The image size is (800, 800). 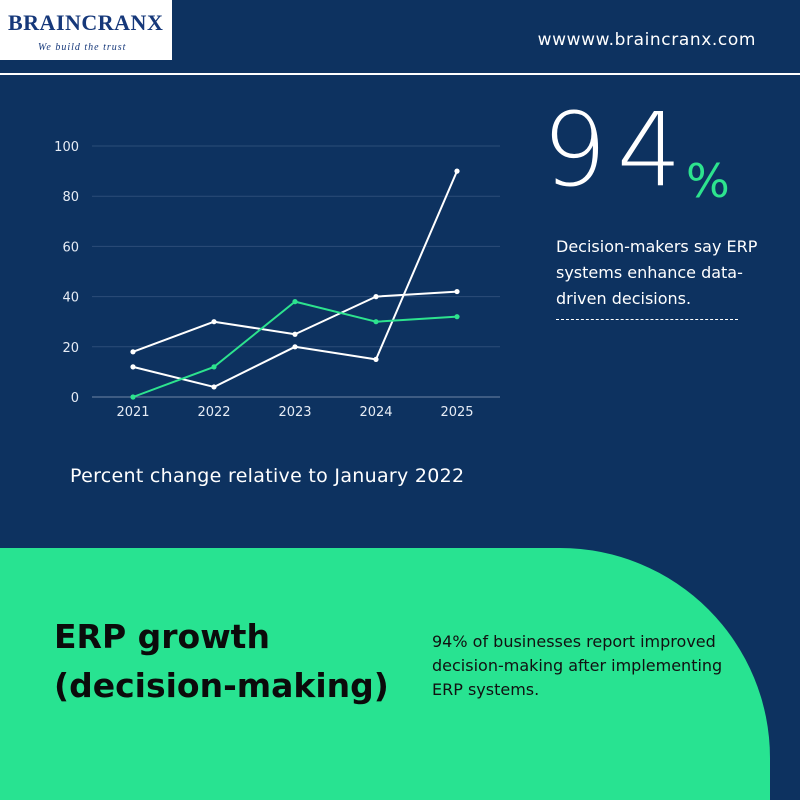 What do you see at coordinates (456, 412) in the screenshot?
I see `x-tick-label-2025: 2025` at bounding box center [456, 412].